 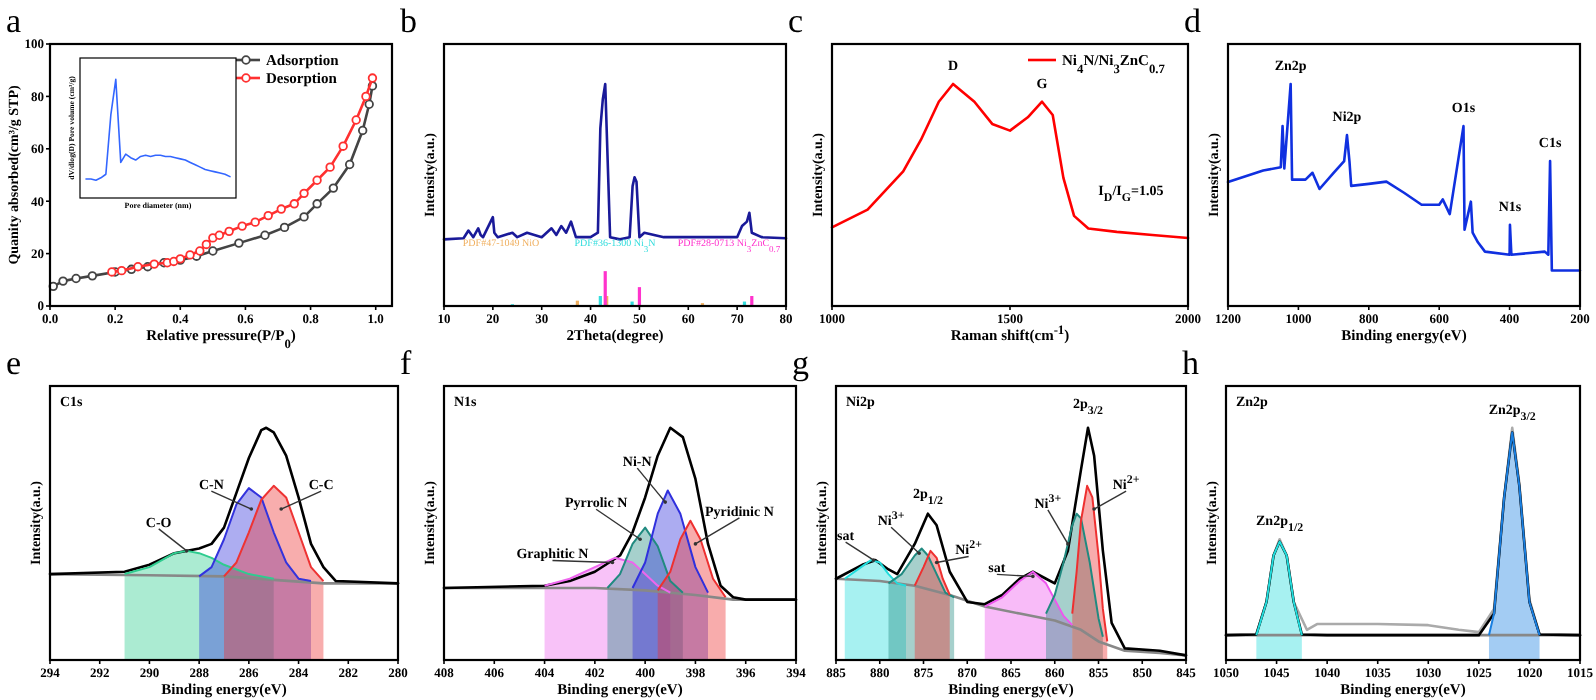 I want to click on chart-title: d, so click(x=1193, y=21).